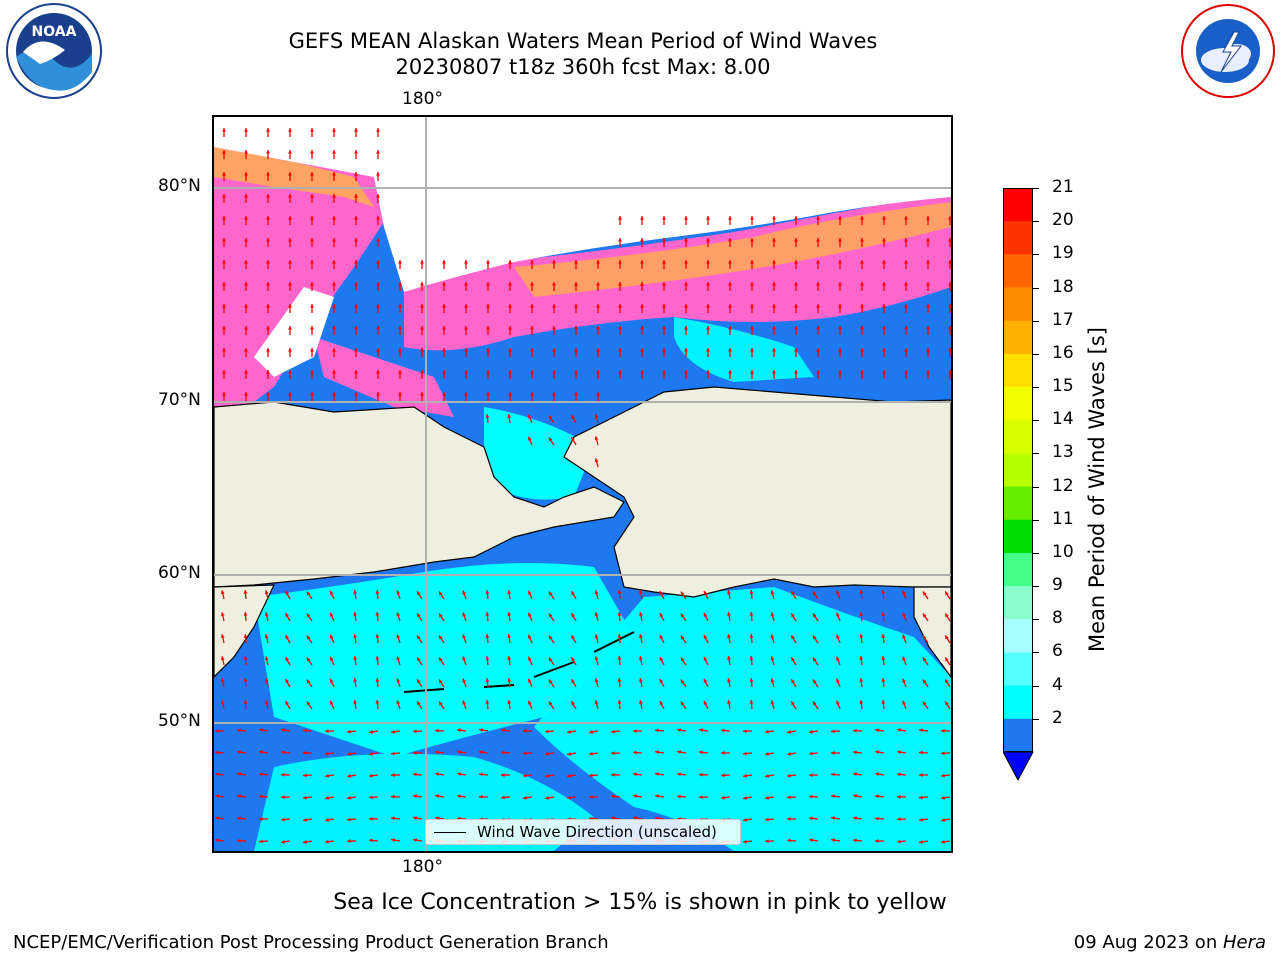  Describe the element at coordinates (1063, 319) in the screenshot. I see `colorbar-tick-label: 17` at that location.